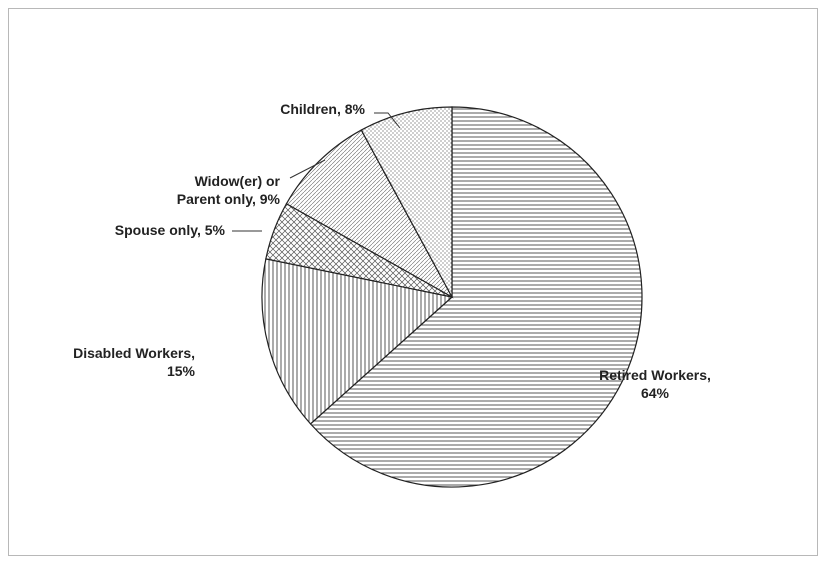 The image size is (828, 565). What do you see at coordinates (134, 362) in the screenshot?
I see `slice-label-1: Disabled Workers, 15%` at bounding box center [134, 362].